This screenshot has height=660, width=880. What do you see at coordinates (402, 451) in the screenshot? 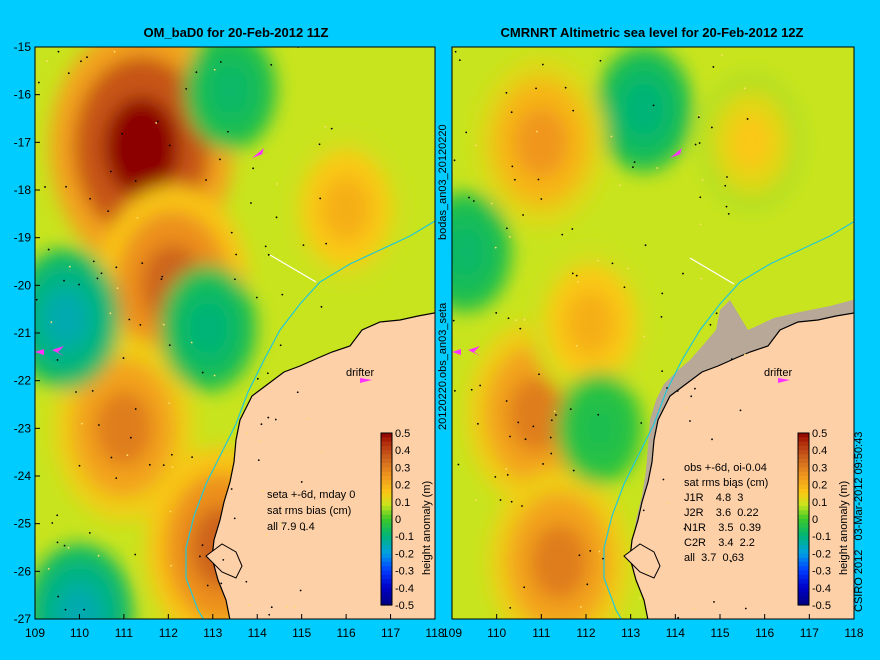
I see `left-colorbar-tick: 0.4` at bounding box center [402, 451].